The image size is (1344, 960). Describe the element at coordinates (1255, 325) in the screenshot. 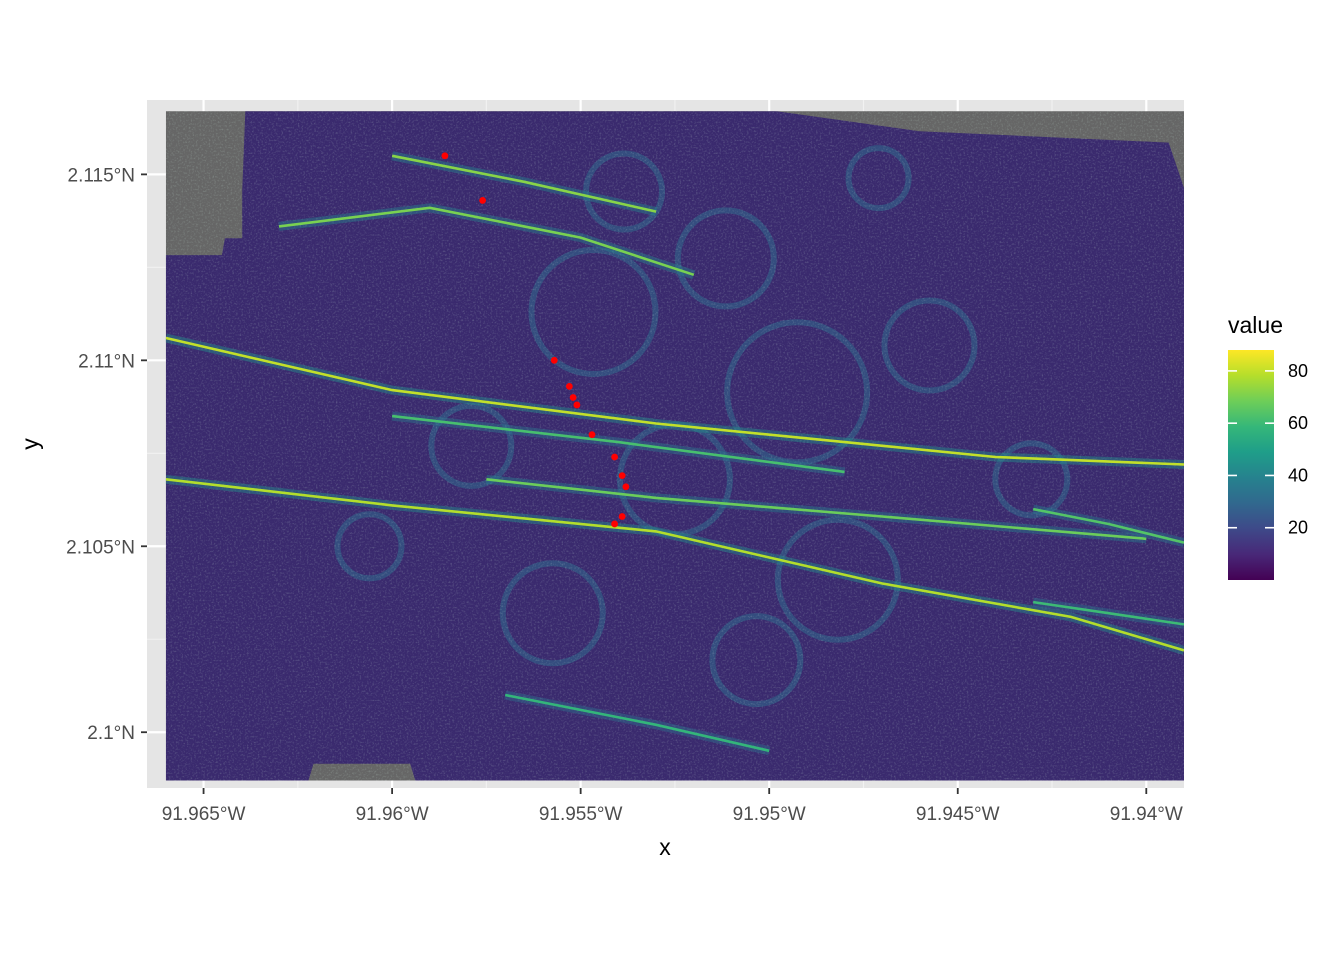

I see `legend-title: value` at that location.